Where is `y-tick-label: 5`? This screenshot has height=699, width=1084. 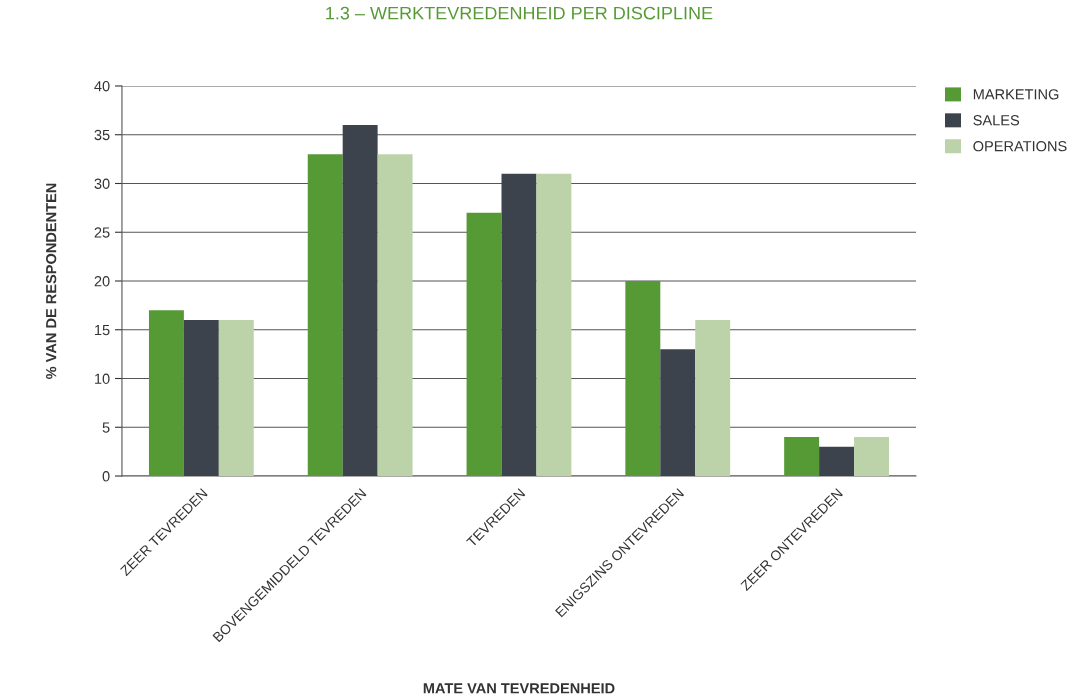 y-tick-label: 5 is located at coordinates (106, 427).